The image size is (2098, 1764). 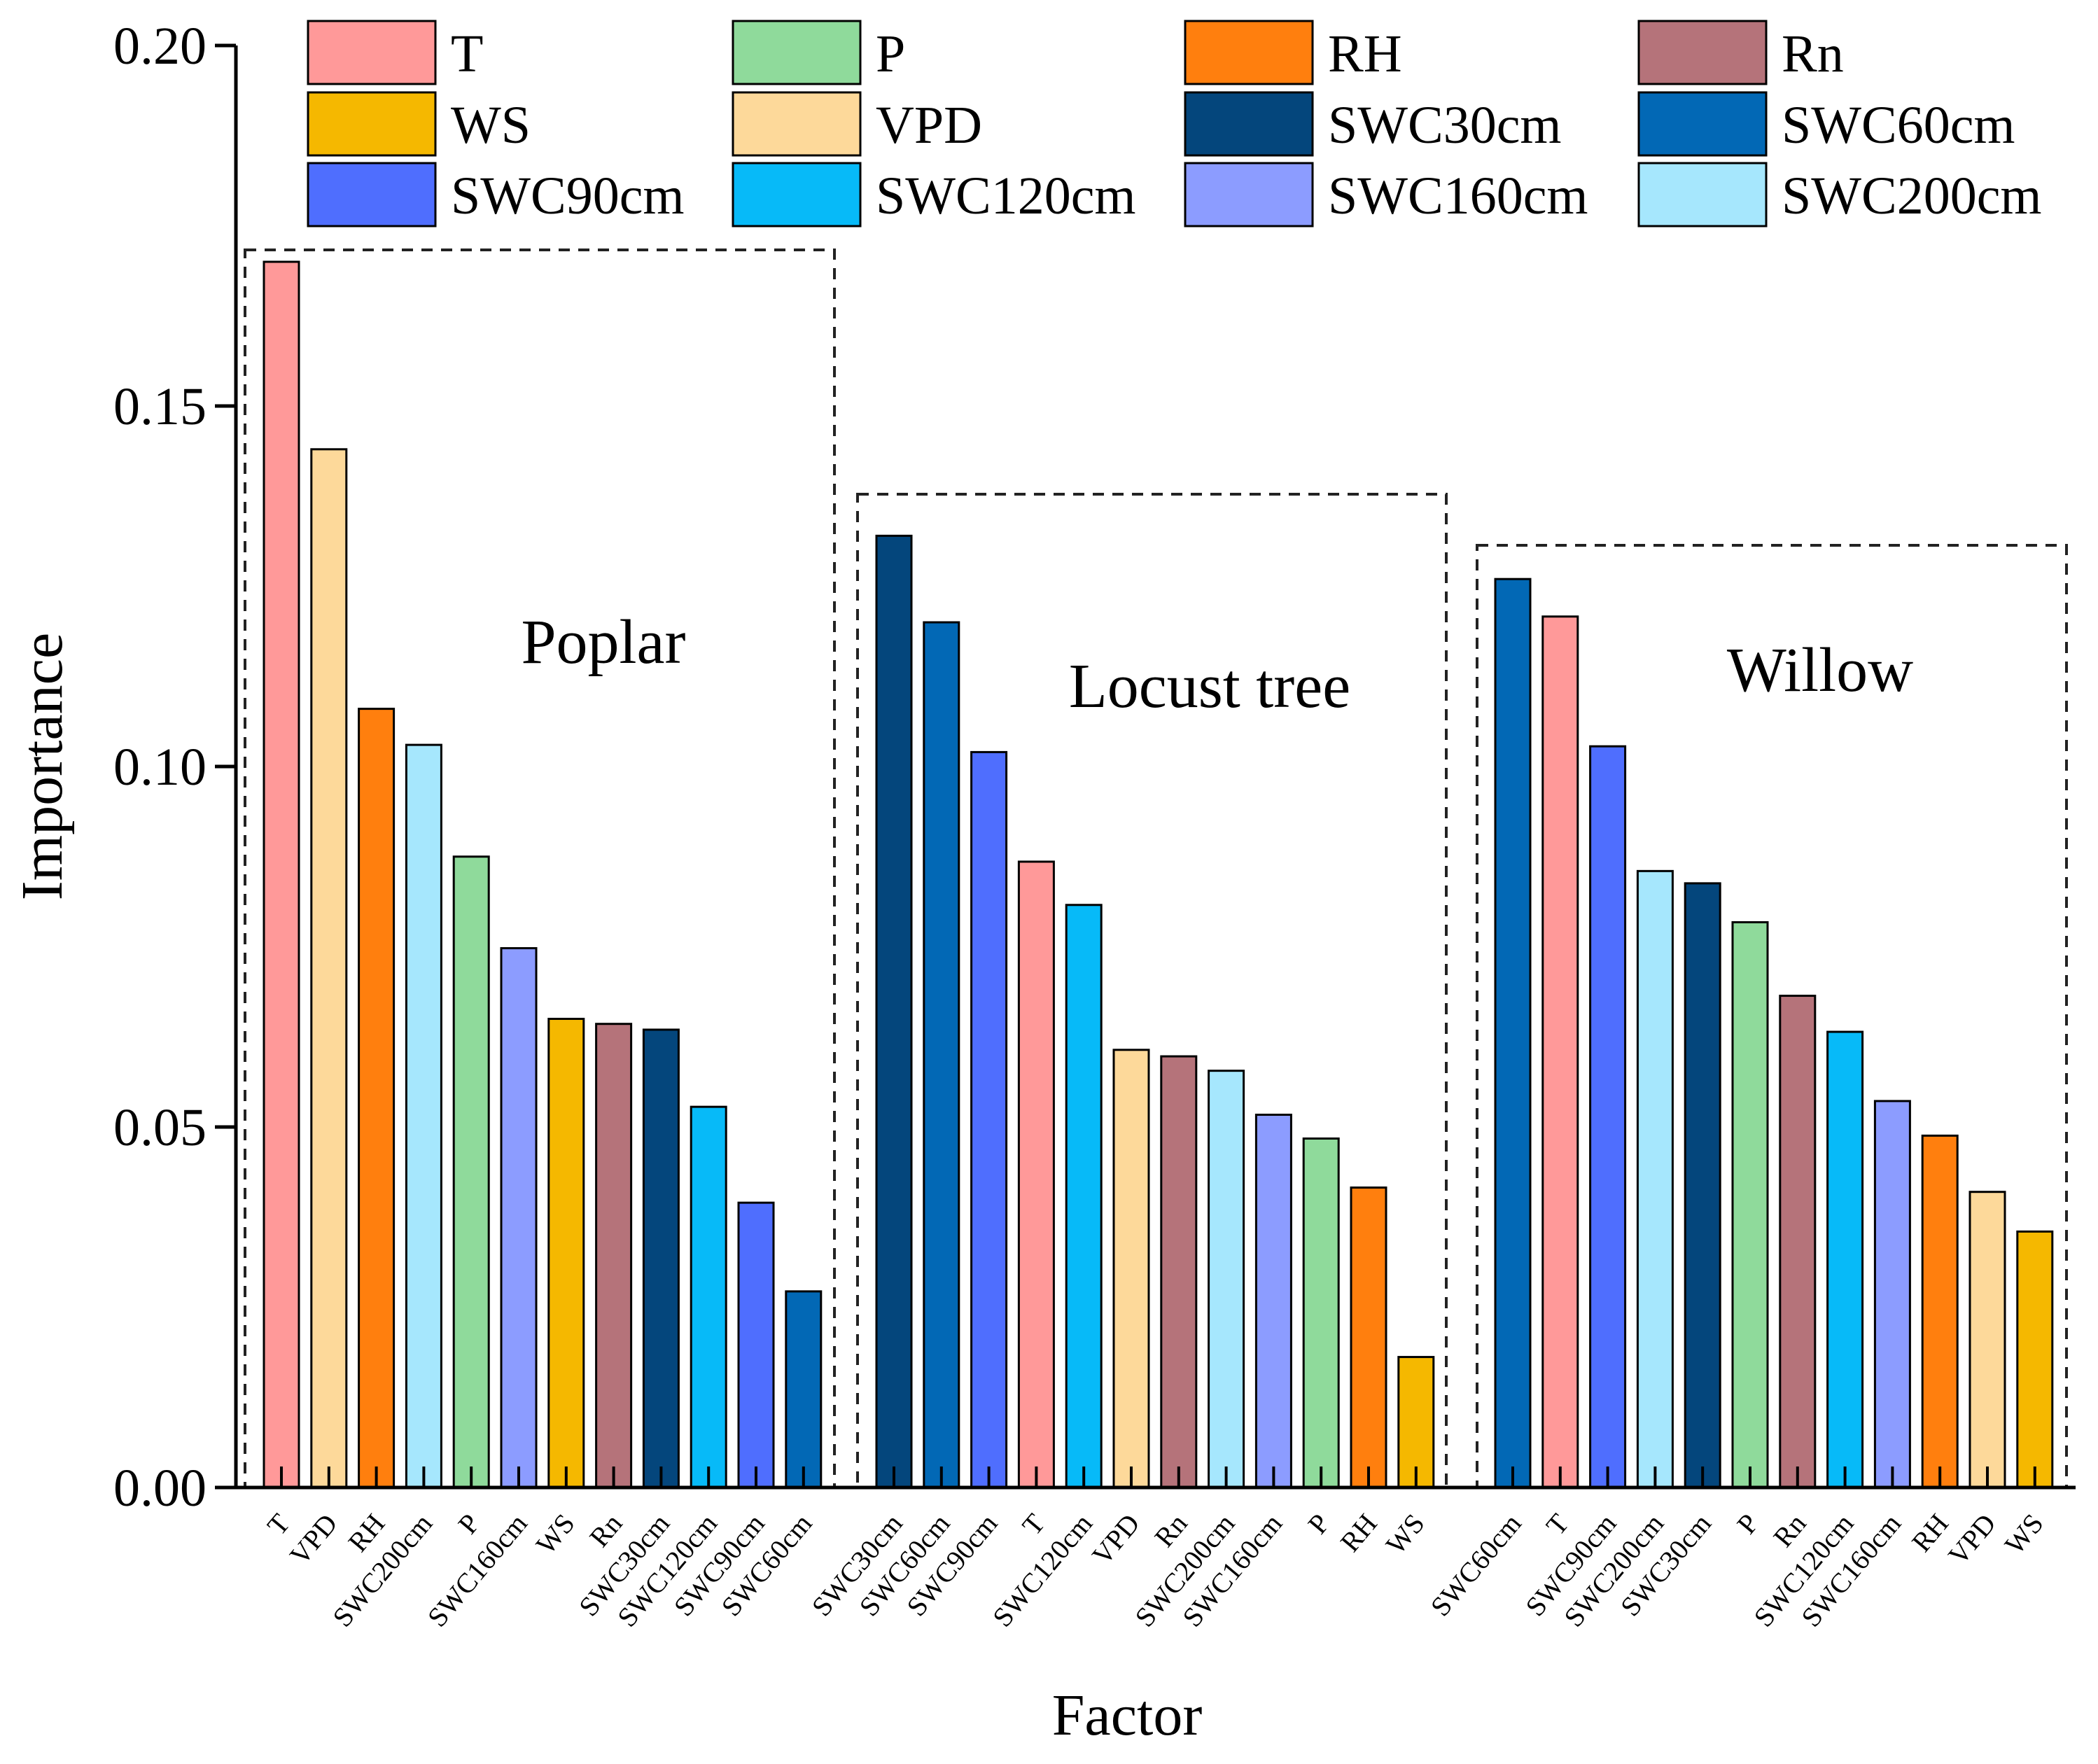 I want to click on y-tick-label: 0.15, so click(x=160, y=406).